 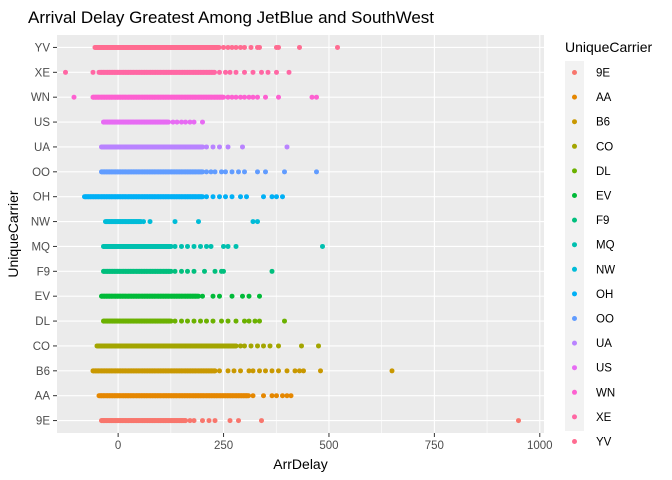 I want to click on x-axis-title: ArrDelay, so click(x=300, y=464).